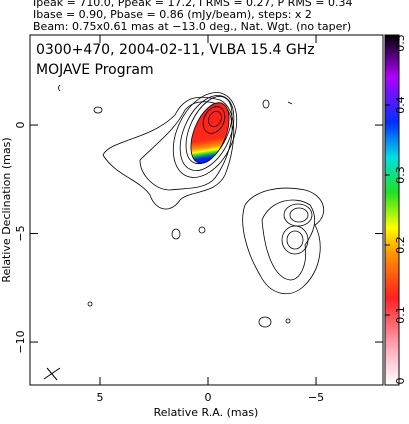  What do you see at coordinates (99, 397) in the screenshot?
I see `x-tick-label: 5` at bounding box center [99, 397].